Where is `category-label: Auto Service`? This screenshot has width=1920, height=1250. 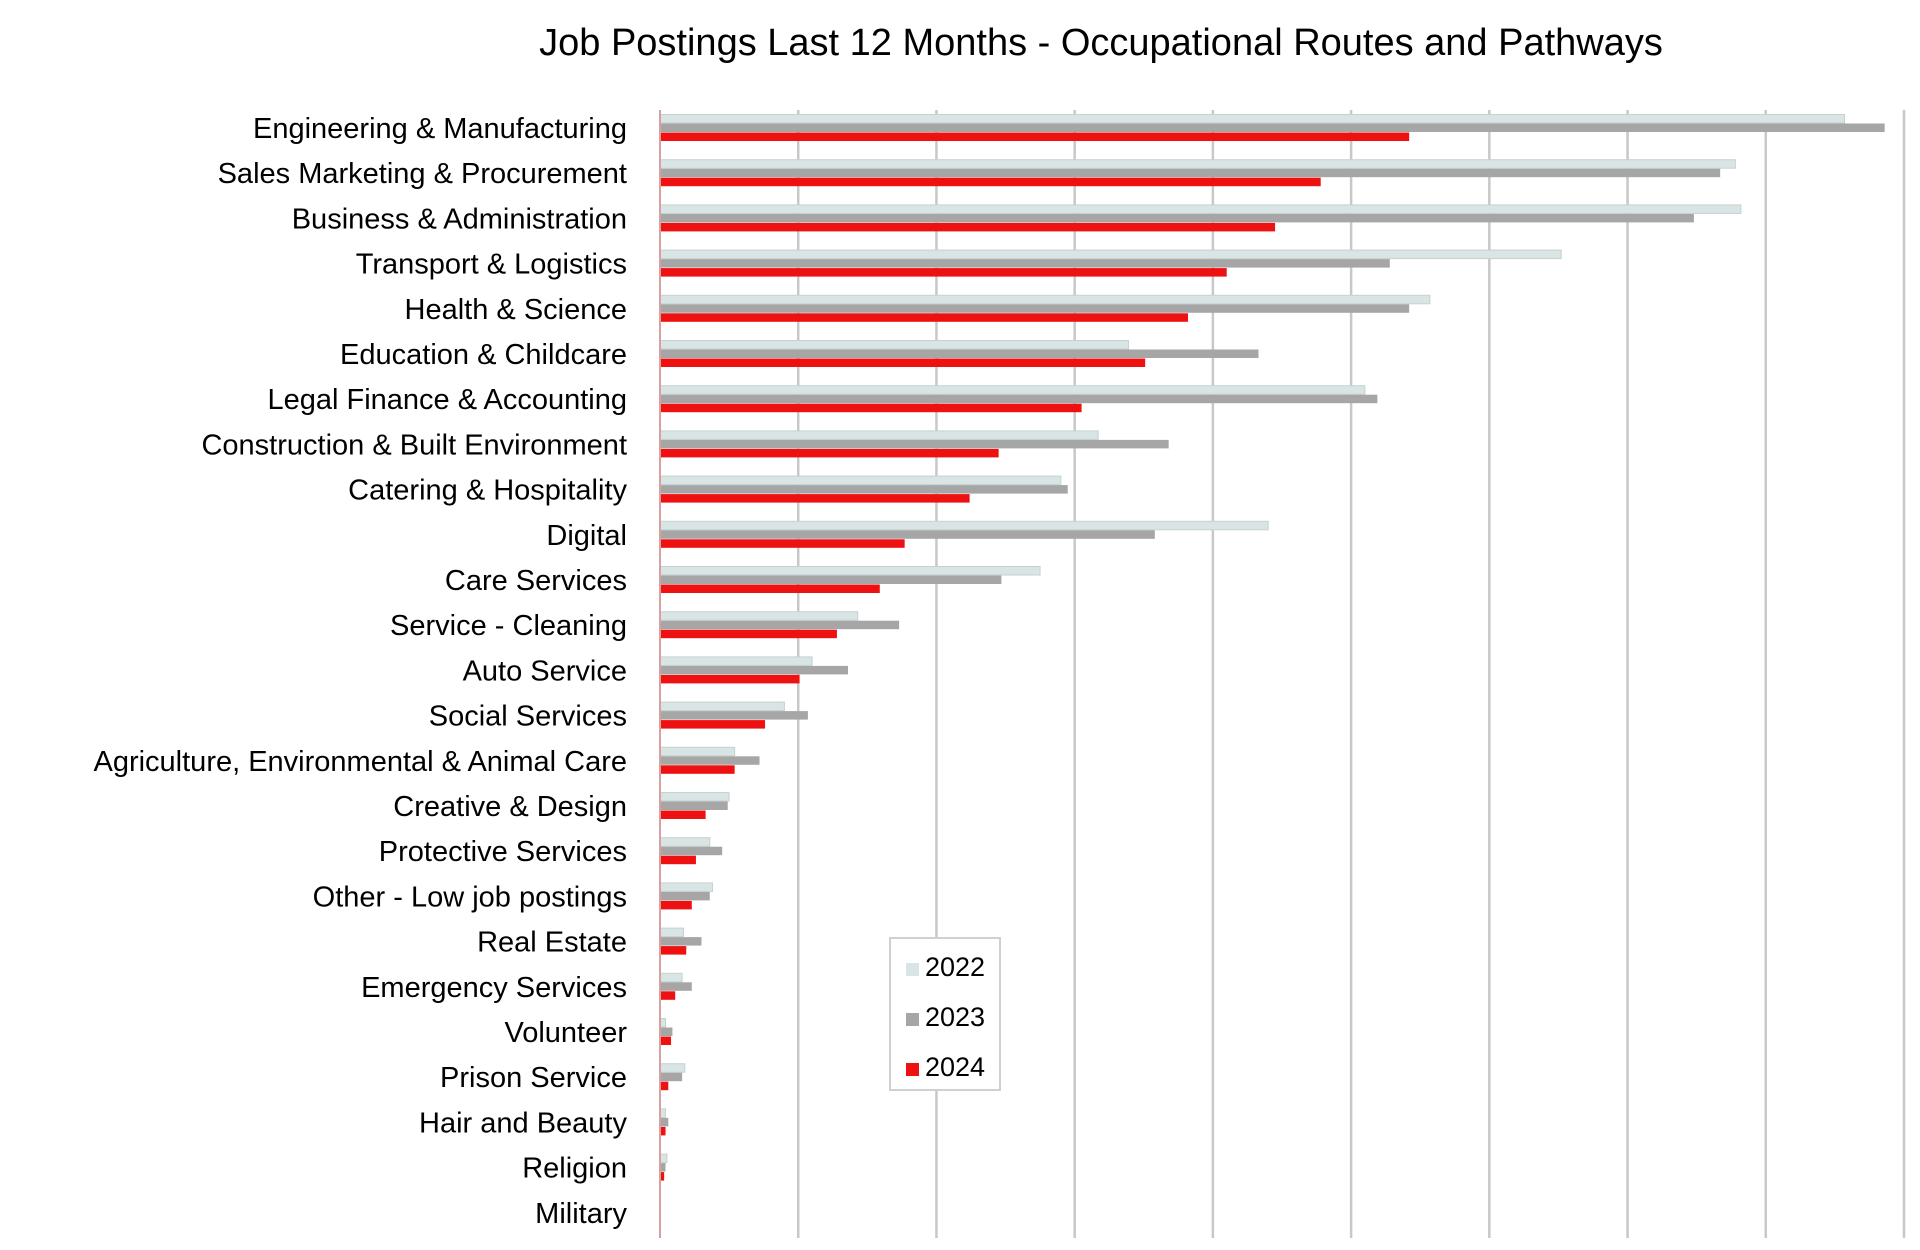
category-label: Auto Service is located at coordinates (545, 671).